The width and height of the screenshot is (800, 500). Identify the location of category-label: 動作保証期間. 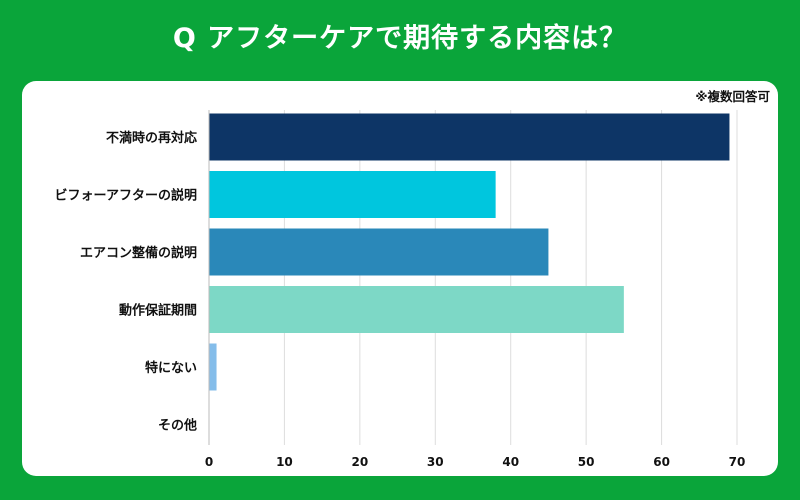
(158, 311).